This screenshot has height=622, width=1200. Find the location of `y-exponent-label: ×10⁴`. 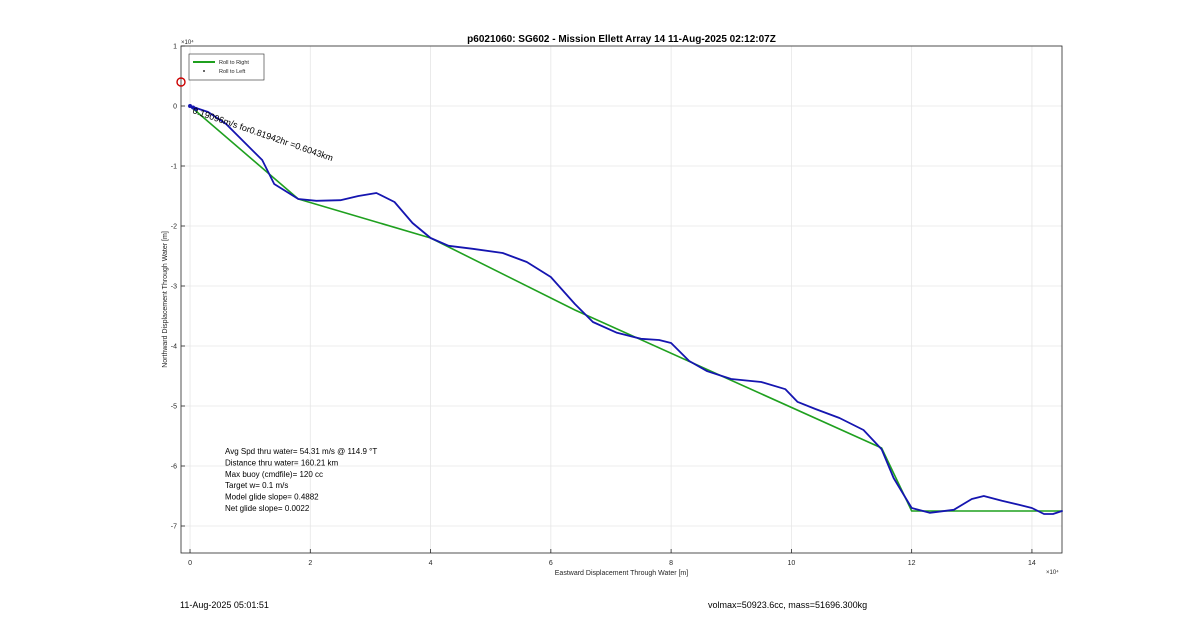

y-exponent-label: ×10⁴ is located at coordinates (187, 42).